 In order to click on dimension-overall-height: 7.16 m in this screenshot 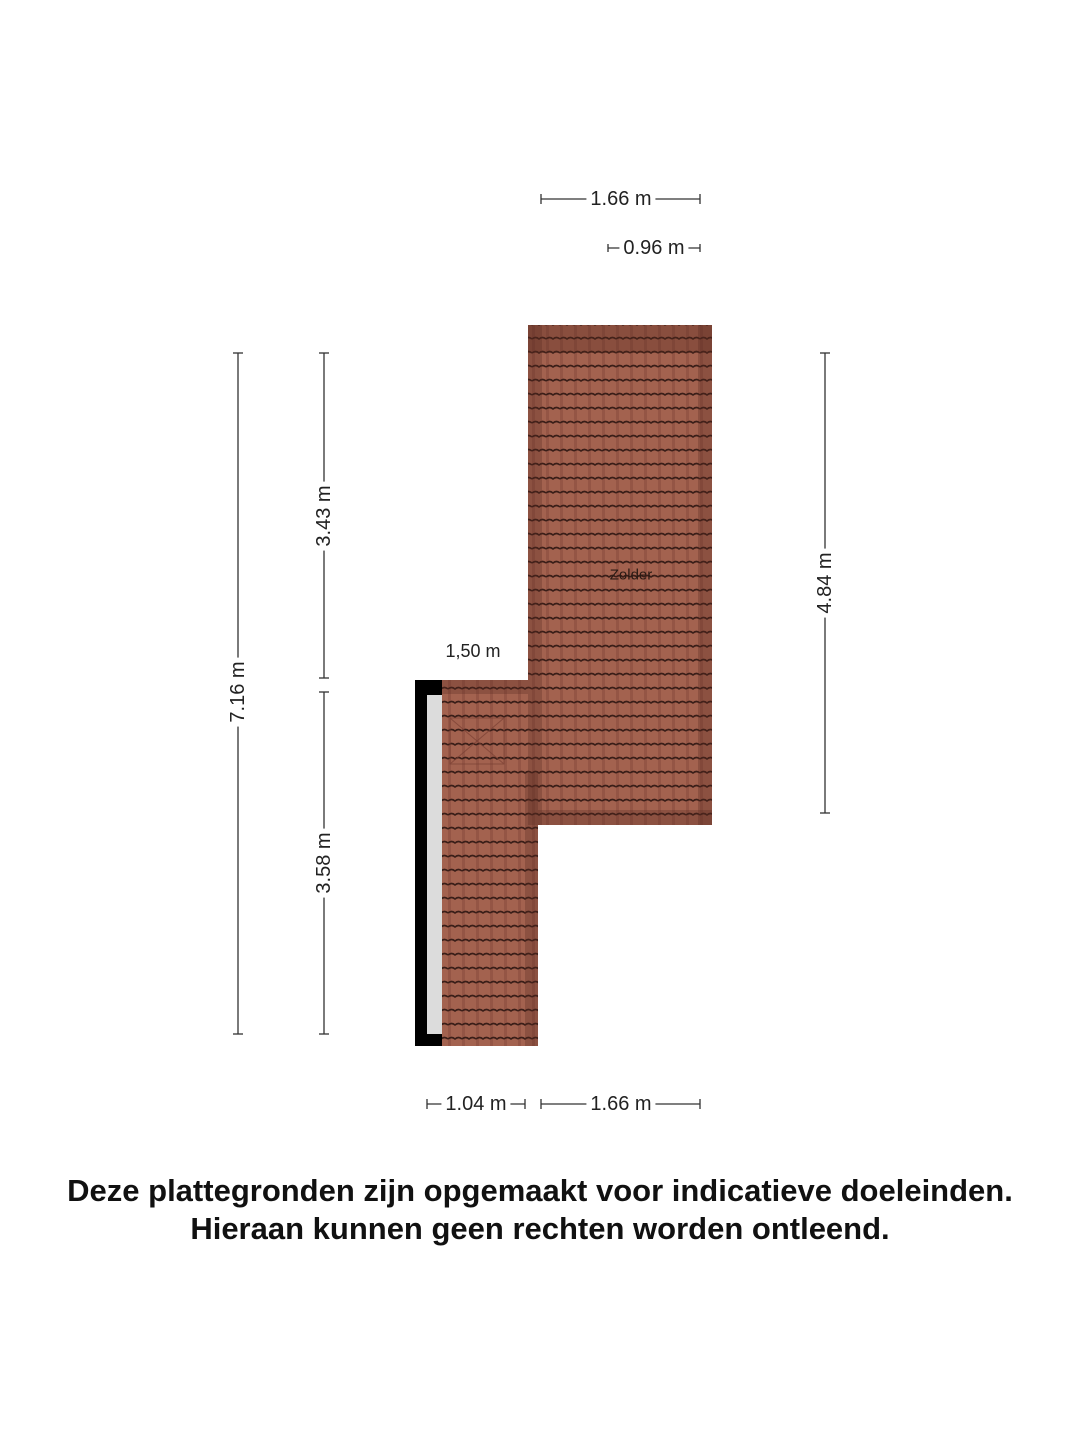, I will do `click(238, 692)`.